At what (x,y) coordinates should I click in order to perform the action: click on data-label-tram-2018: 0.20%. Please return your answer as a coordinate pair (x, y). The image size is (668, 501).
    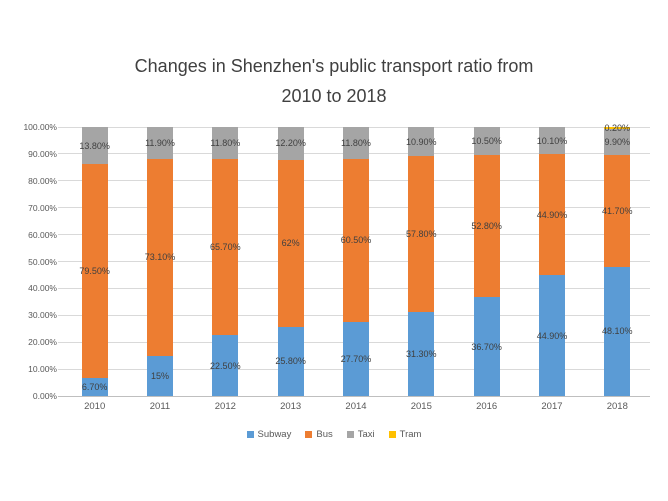
    Looking at the image, I should click on (617, 127).